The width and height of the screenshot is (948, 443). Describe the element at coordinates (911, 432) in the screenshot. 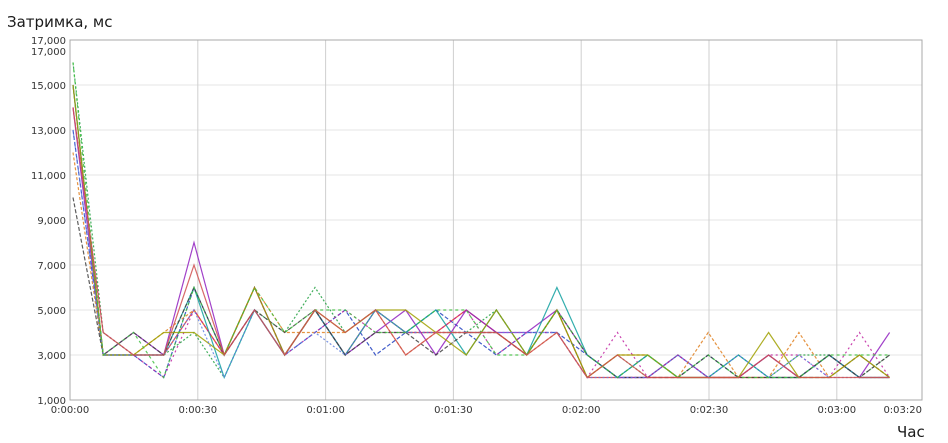

I see `x-axis-label: Час` at that location.